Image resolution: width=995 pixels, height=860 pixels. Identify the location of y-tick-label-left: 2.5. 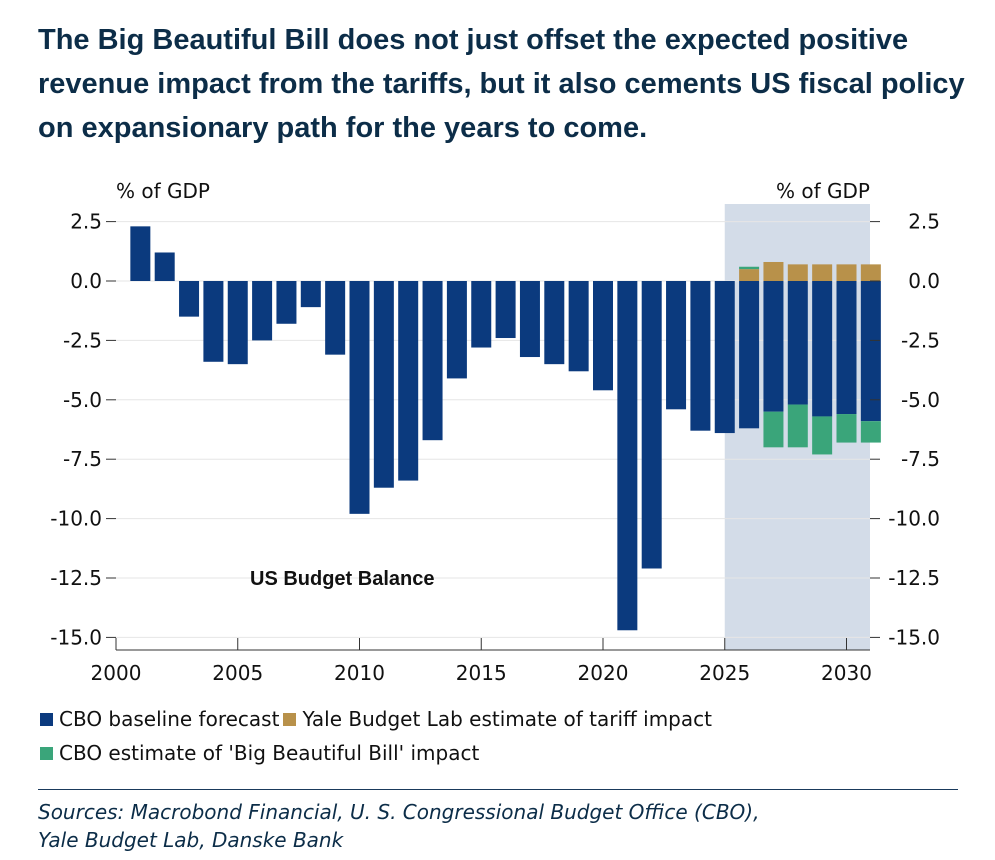
(86, 222).